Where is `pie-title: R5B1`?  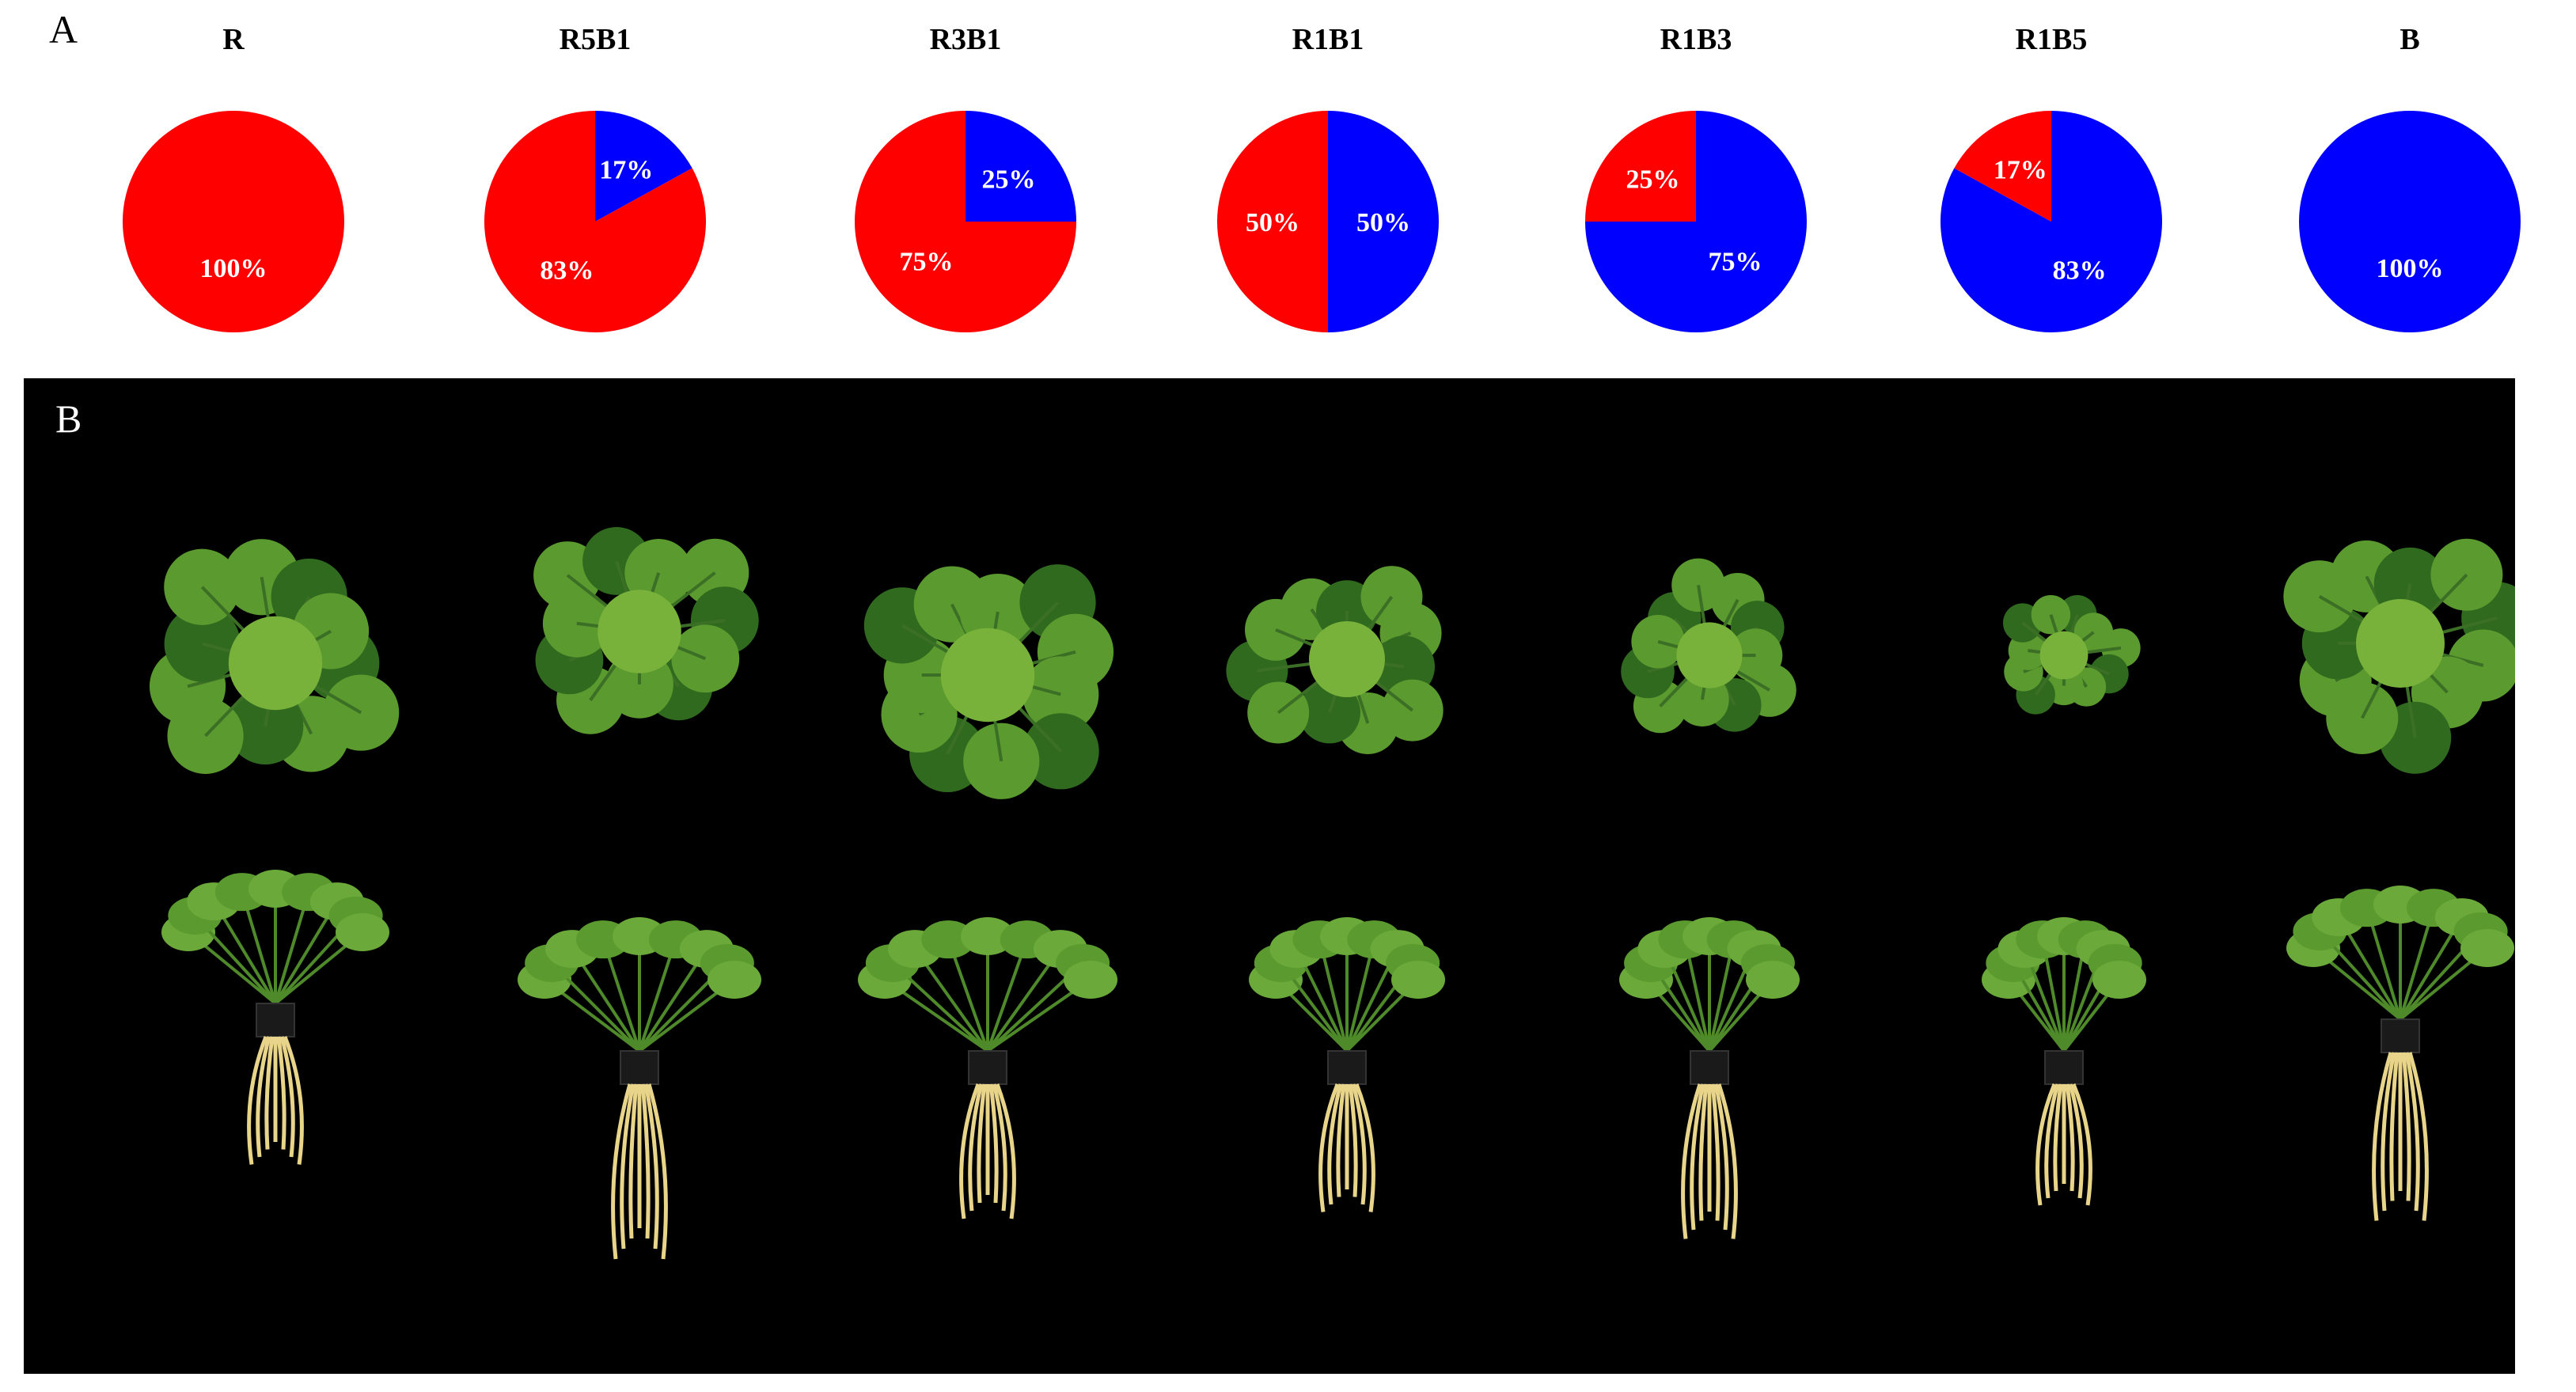 pie-title: R5B1 is located at coordinates (596, 39).